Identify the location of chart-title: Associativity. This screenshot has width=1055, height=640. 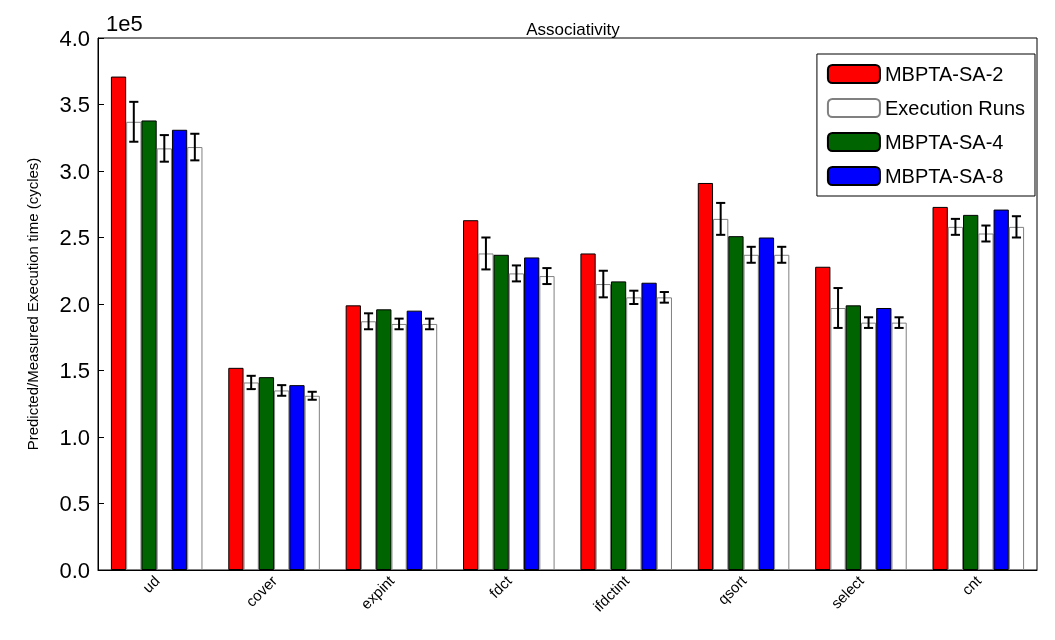
(573, 29).